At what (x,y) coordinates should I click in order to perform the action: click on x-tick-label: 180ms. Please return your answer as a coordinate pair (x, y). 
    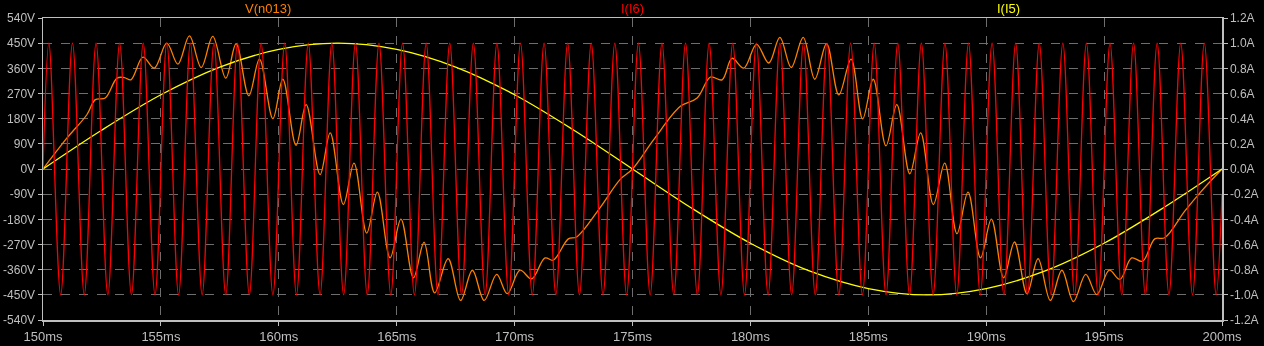
    Looking at the image, I should click on (750, 337).